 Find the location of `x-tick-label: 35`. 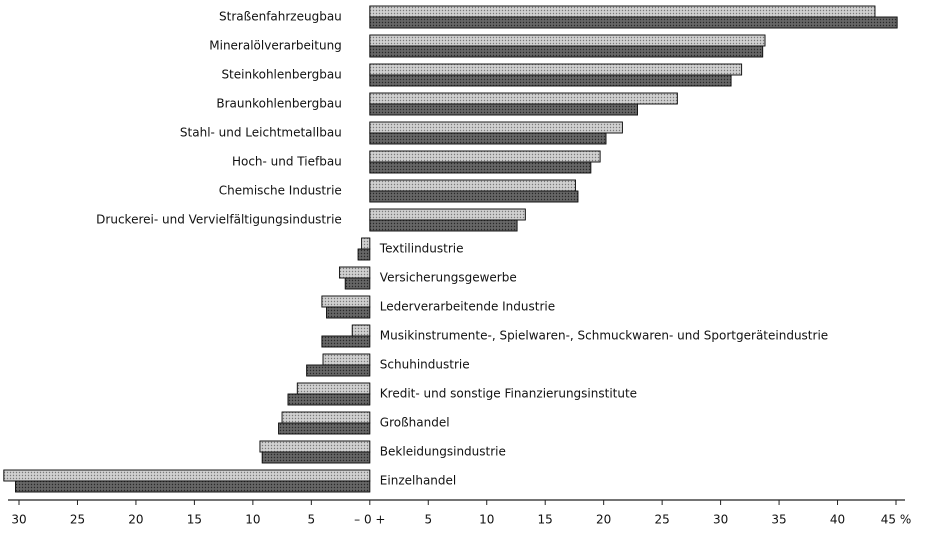

x-tick-label: 35 is located at coordinates (778, 520).